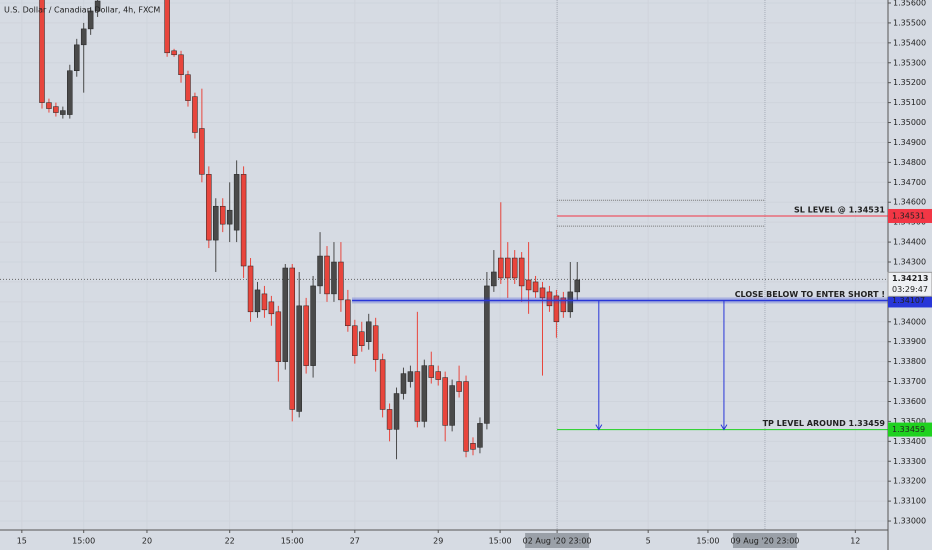 Image resolution: width=932 pixels, height=550 pixels. What do you see at coordinates (909, 421) in the screenshot?
I see `y-tick-label: 1.33500` at bounding box center [909, 421].